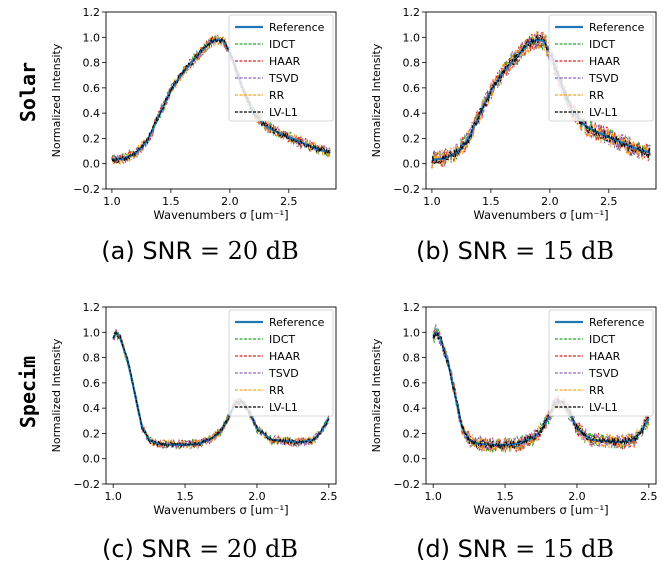  Describe the element at coordinates (577, 496) in the screenshot. I see `x-tick-label-d-2: 2.0` at that location.